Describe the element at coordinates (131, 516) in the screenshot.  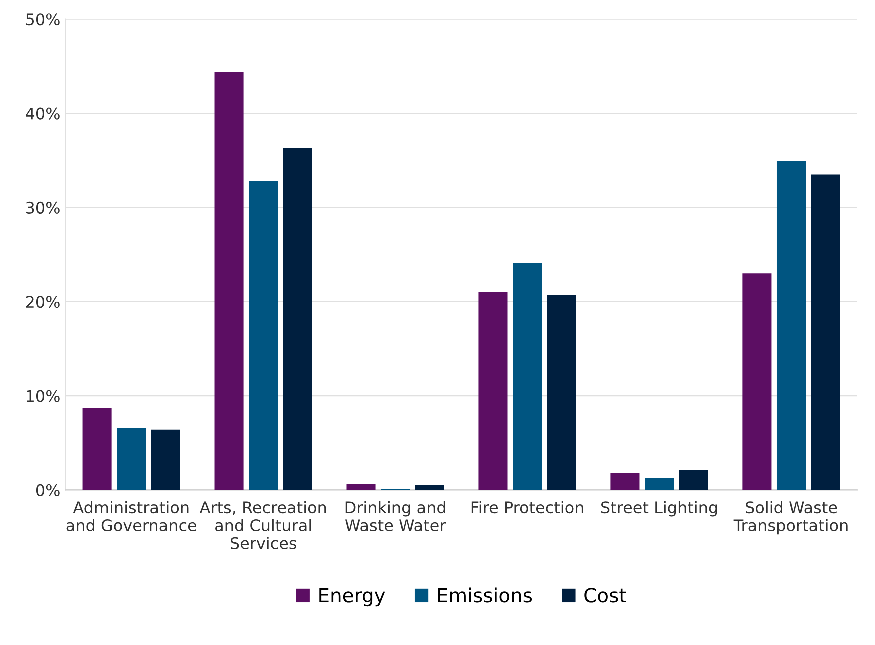
I see `x-tick-label: Administration and Governance` at that location.